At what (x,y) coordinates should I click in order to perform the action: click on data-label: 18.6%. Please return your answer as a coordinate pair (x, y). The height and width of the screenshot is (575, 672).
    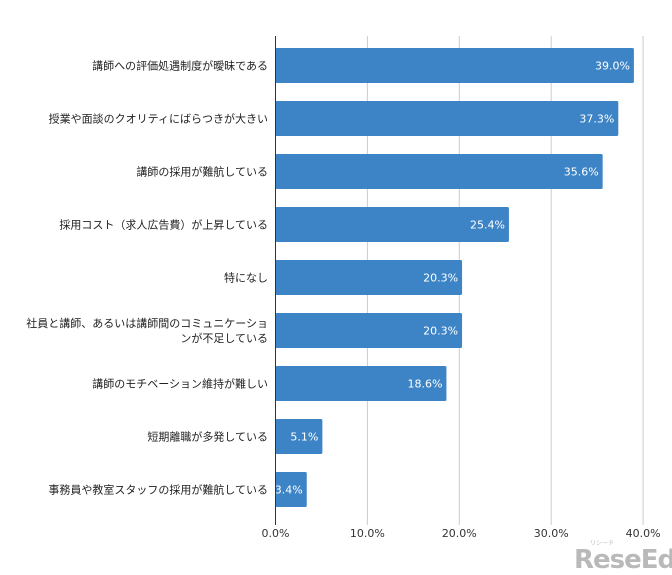
    Looking at the image, I should click on (424, 384).